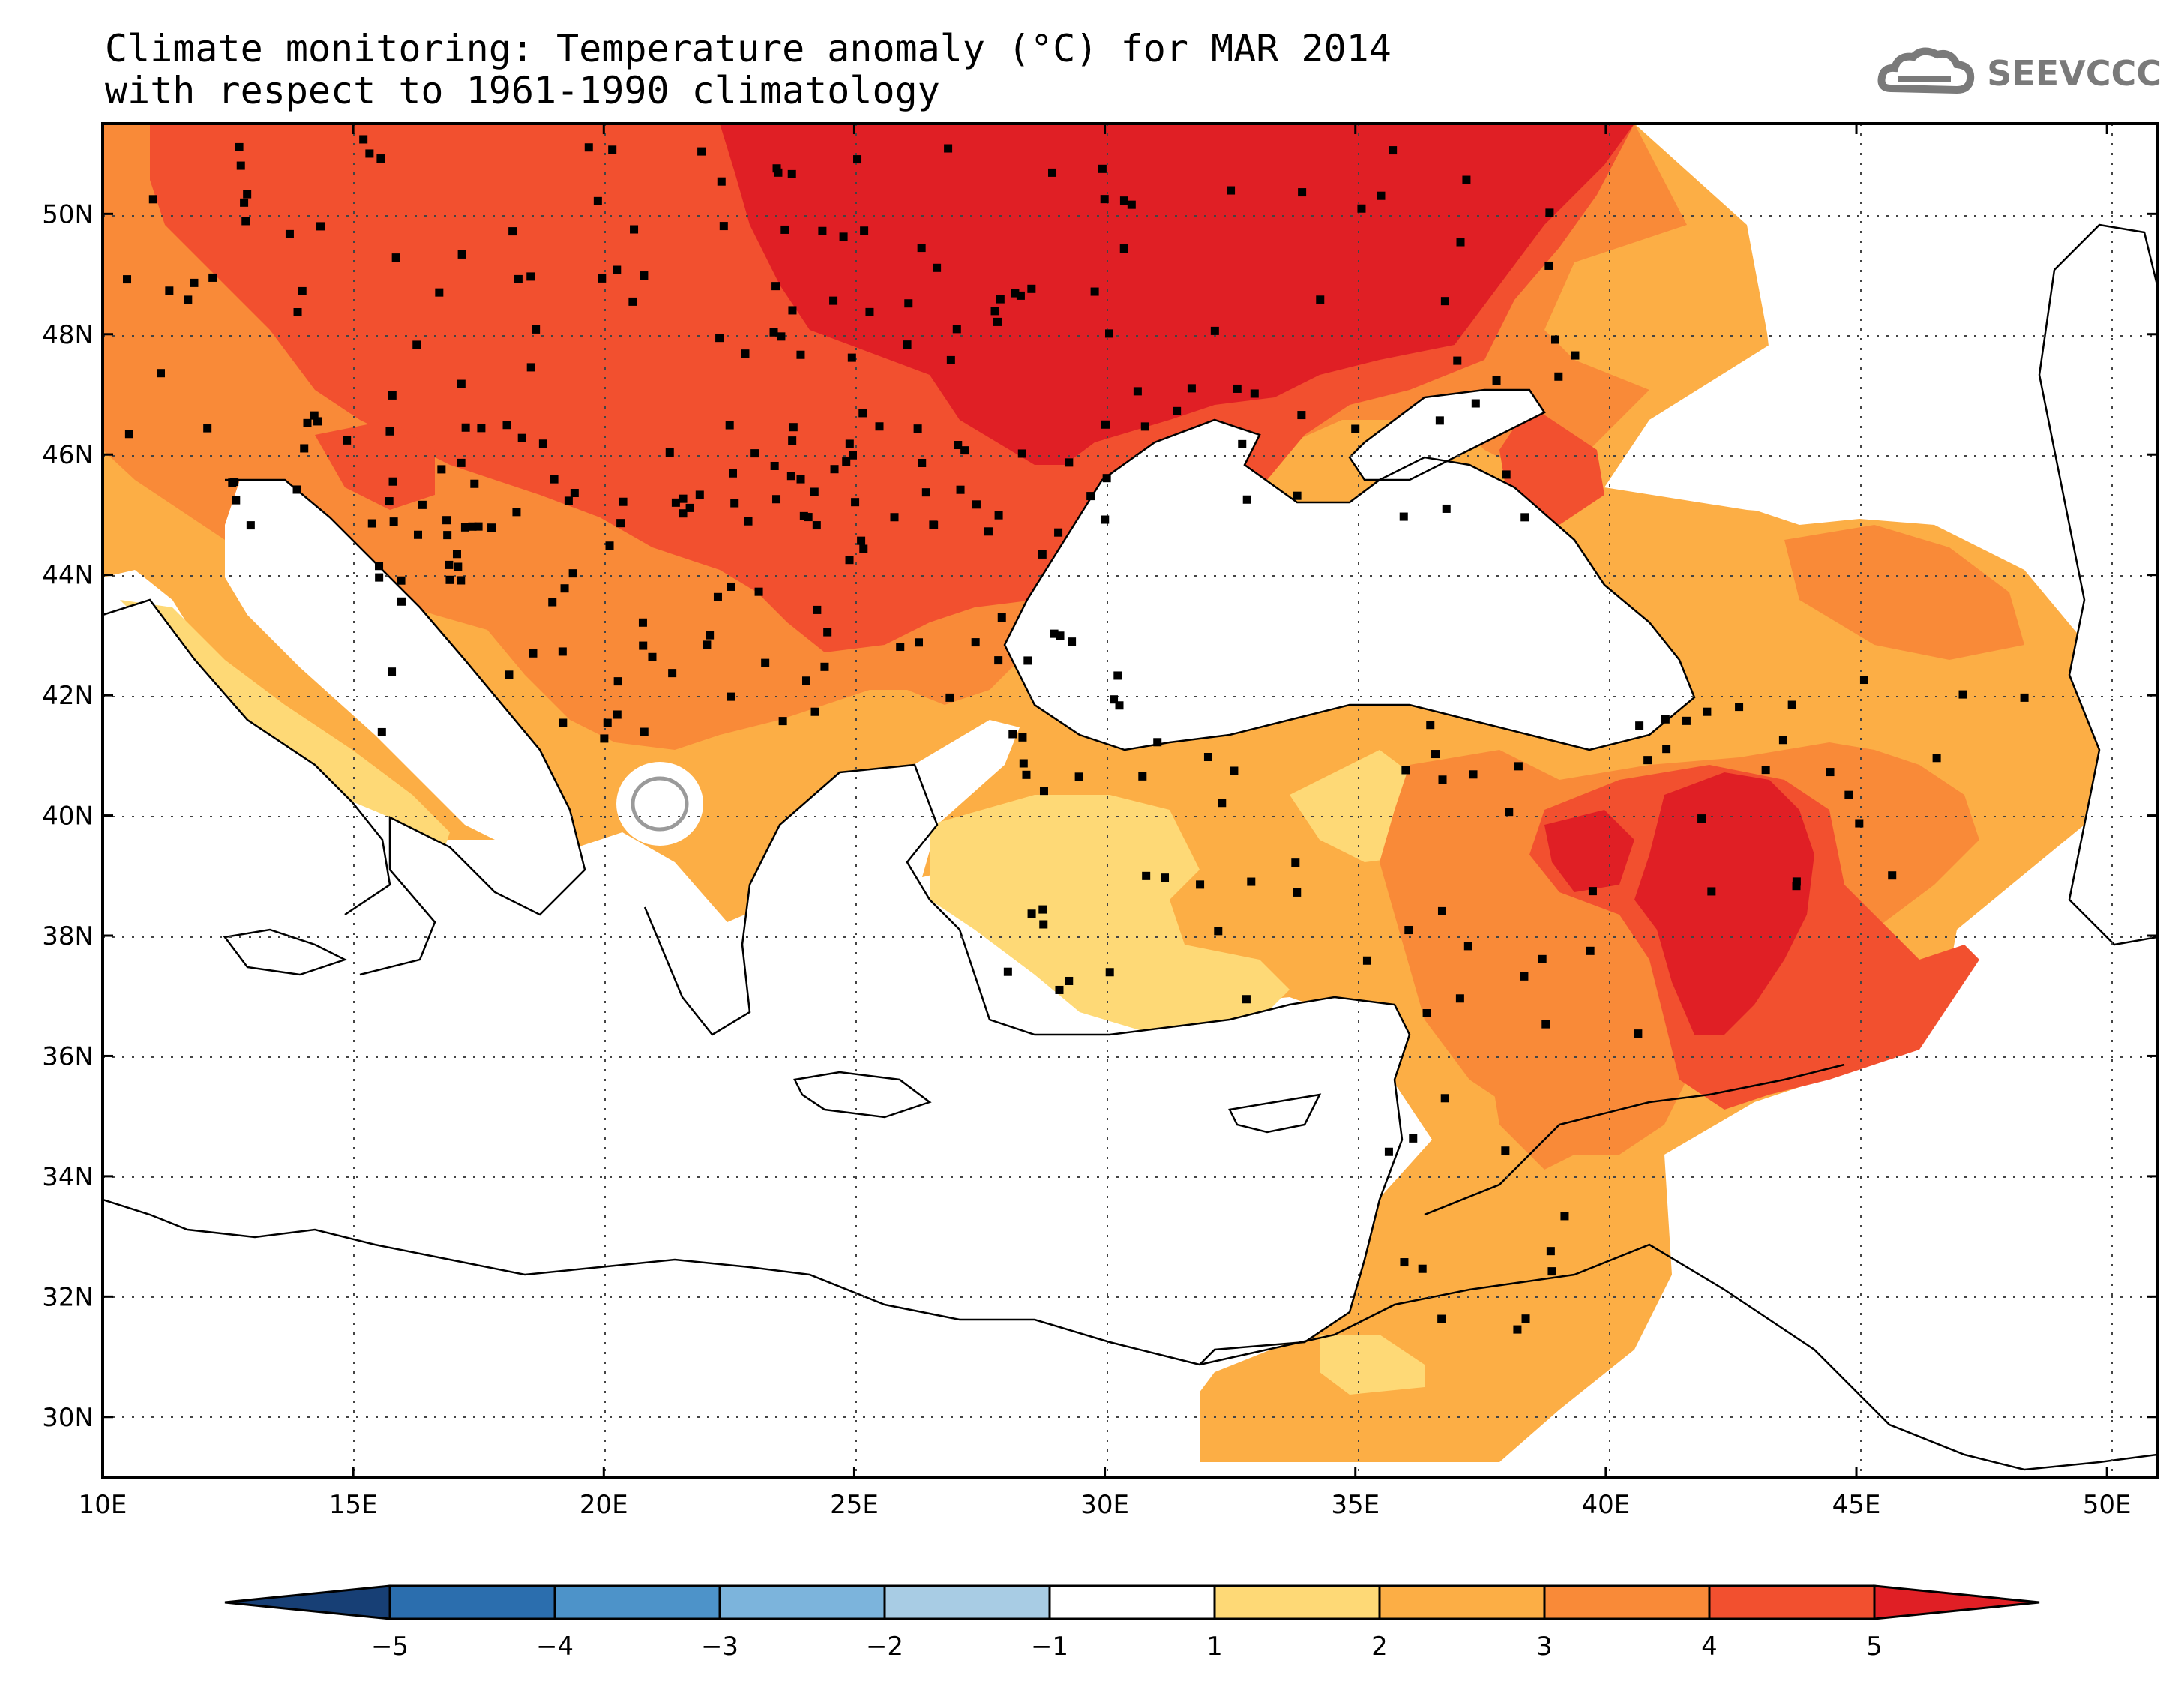 The height and width of the screenshot is (1687, 2184). I want to click on logo-text: SEEVCCC, so click(2074, 73).